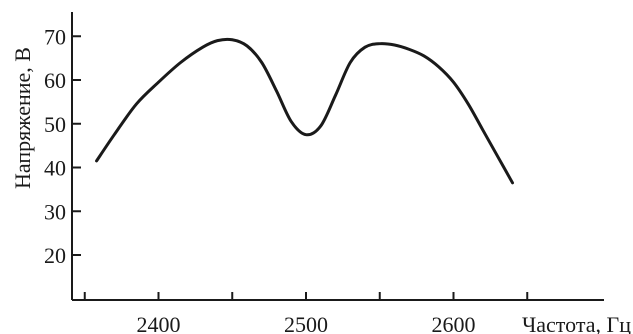 The image size is (633, 334). Describe the element at coordinates (576, 323) in the screenshot. I see `x-axis-label: Частота, Гц` at that location.